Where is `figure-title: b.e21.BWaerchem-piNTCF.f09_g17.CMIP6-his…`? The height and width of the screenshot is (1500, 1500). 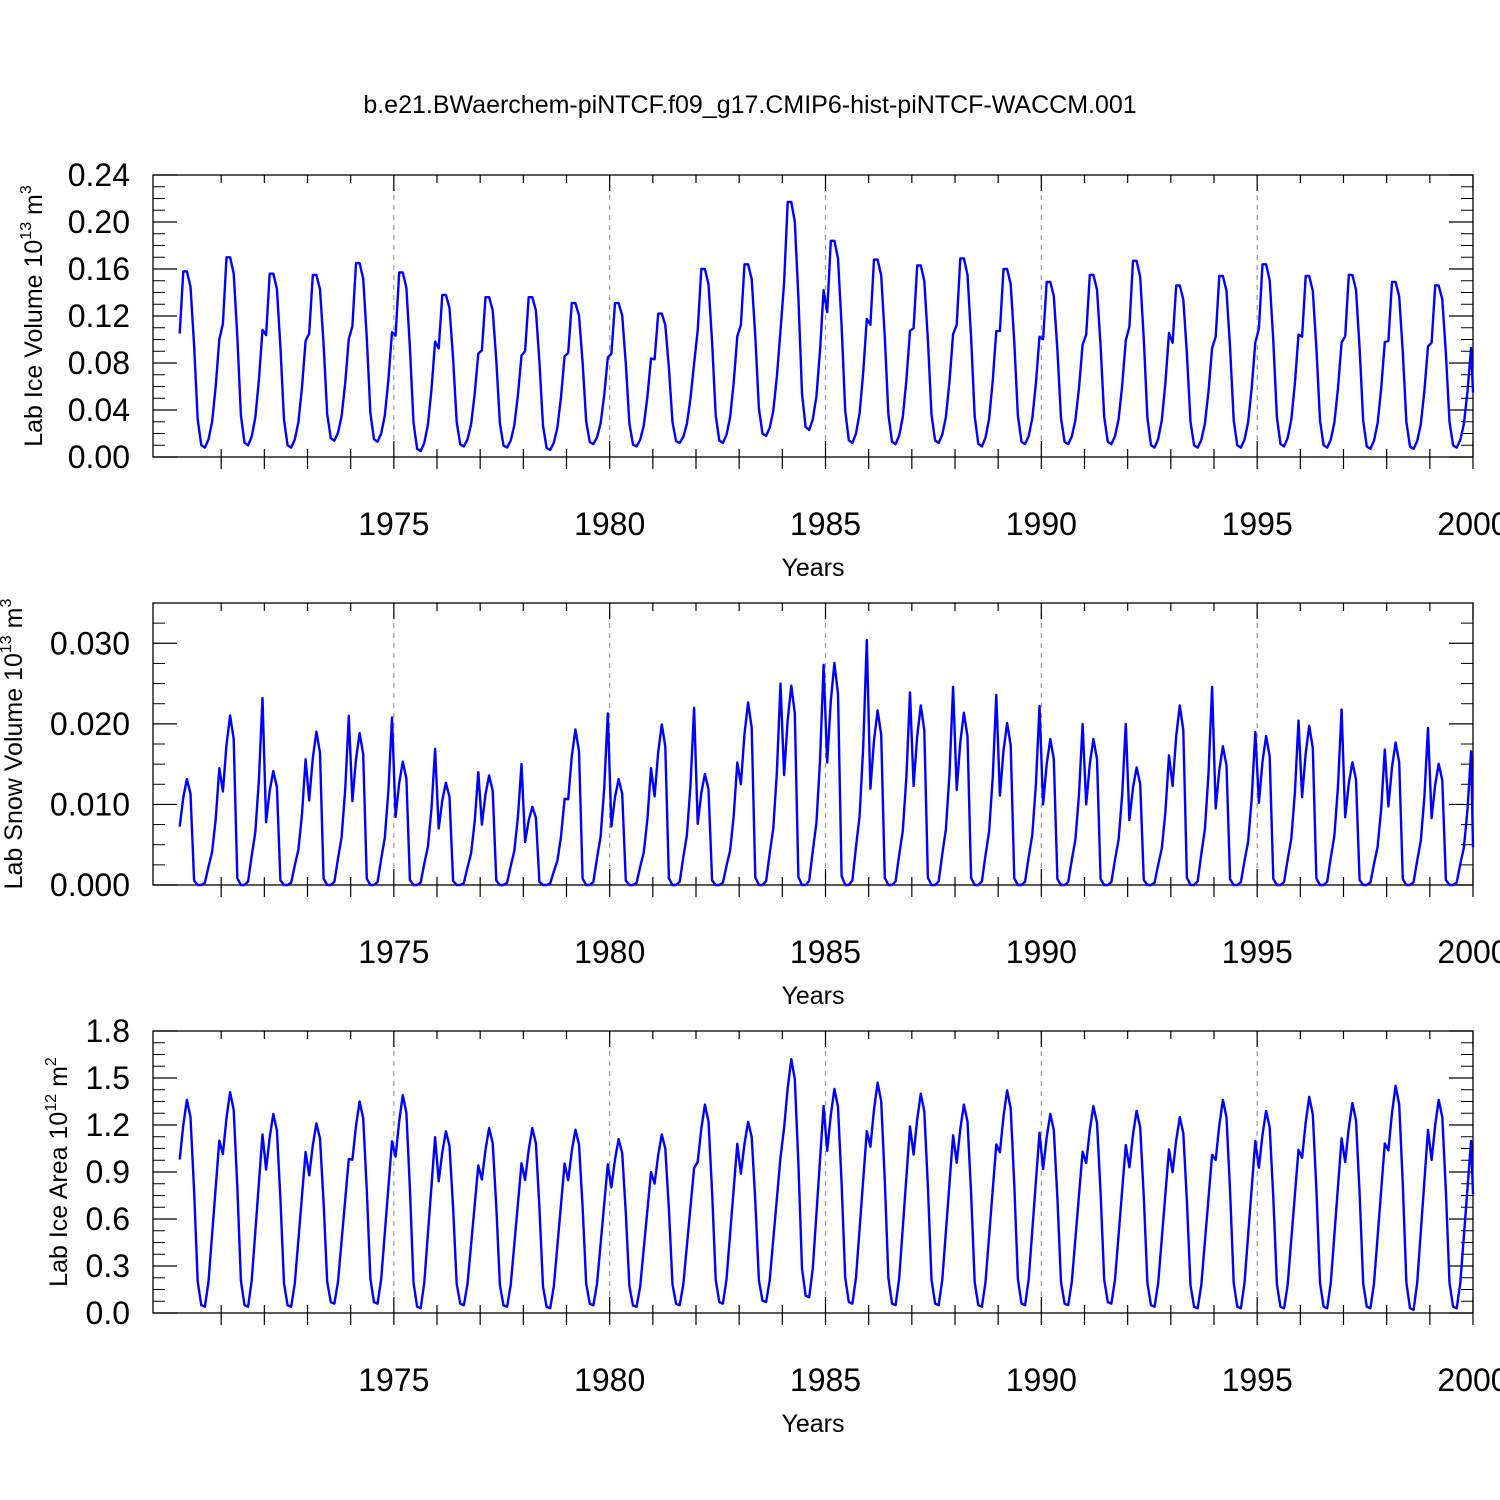
figure-title: b.e21.BWaerchem-piNTCF.f09_g17.CMIP6-his… is located at coordinates (749, 105).